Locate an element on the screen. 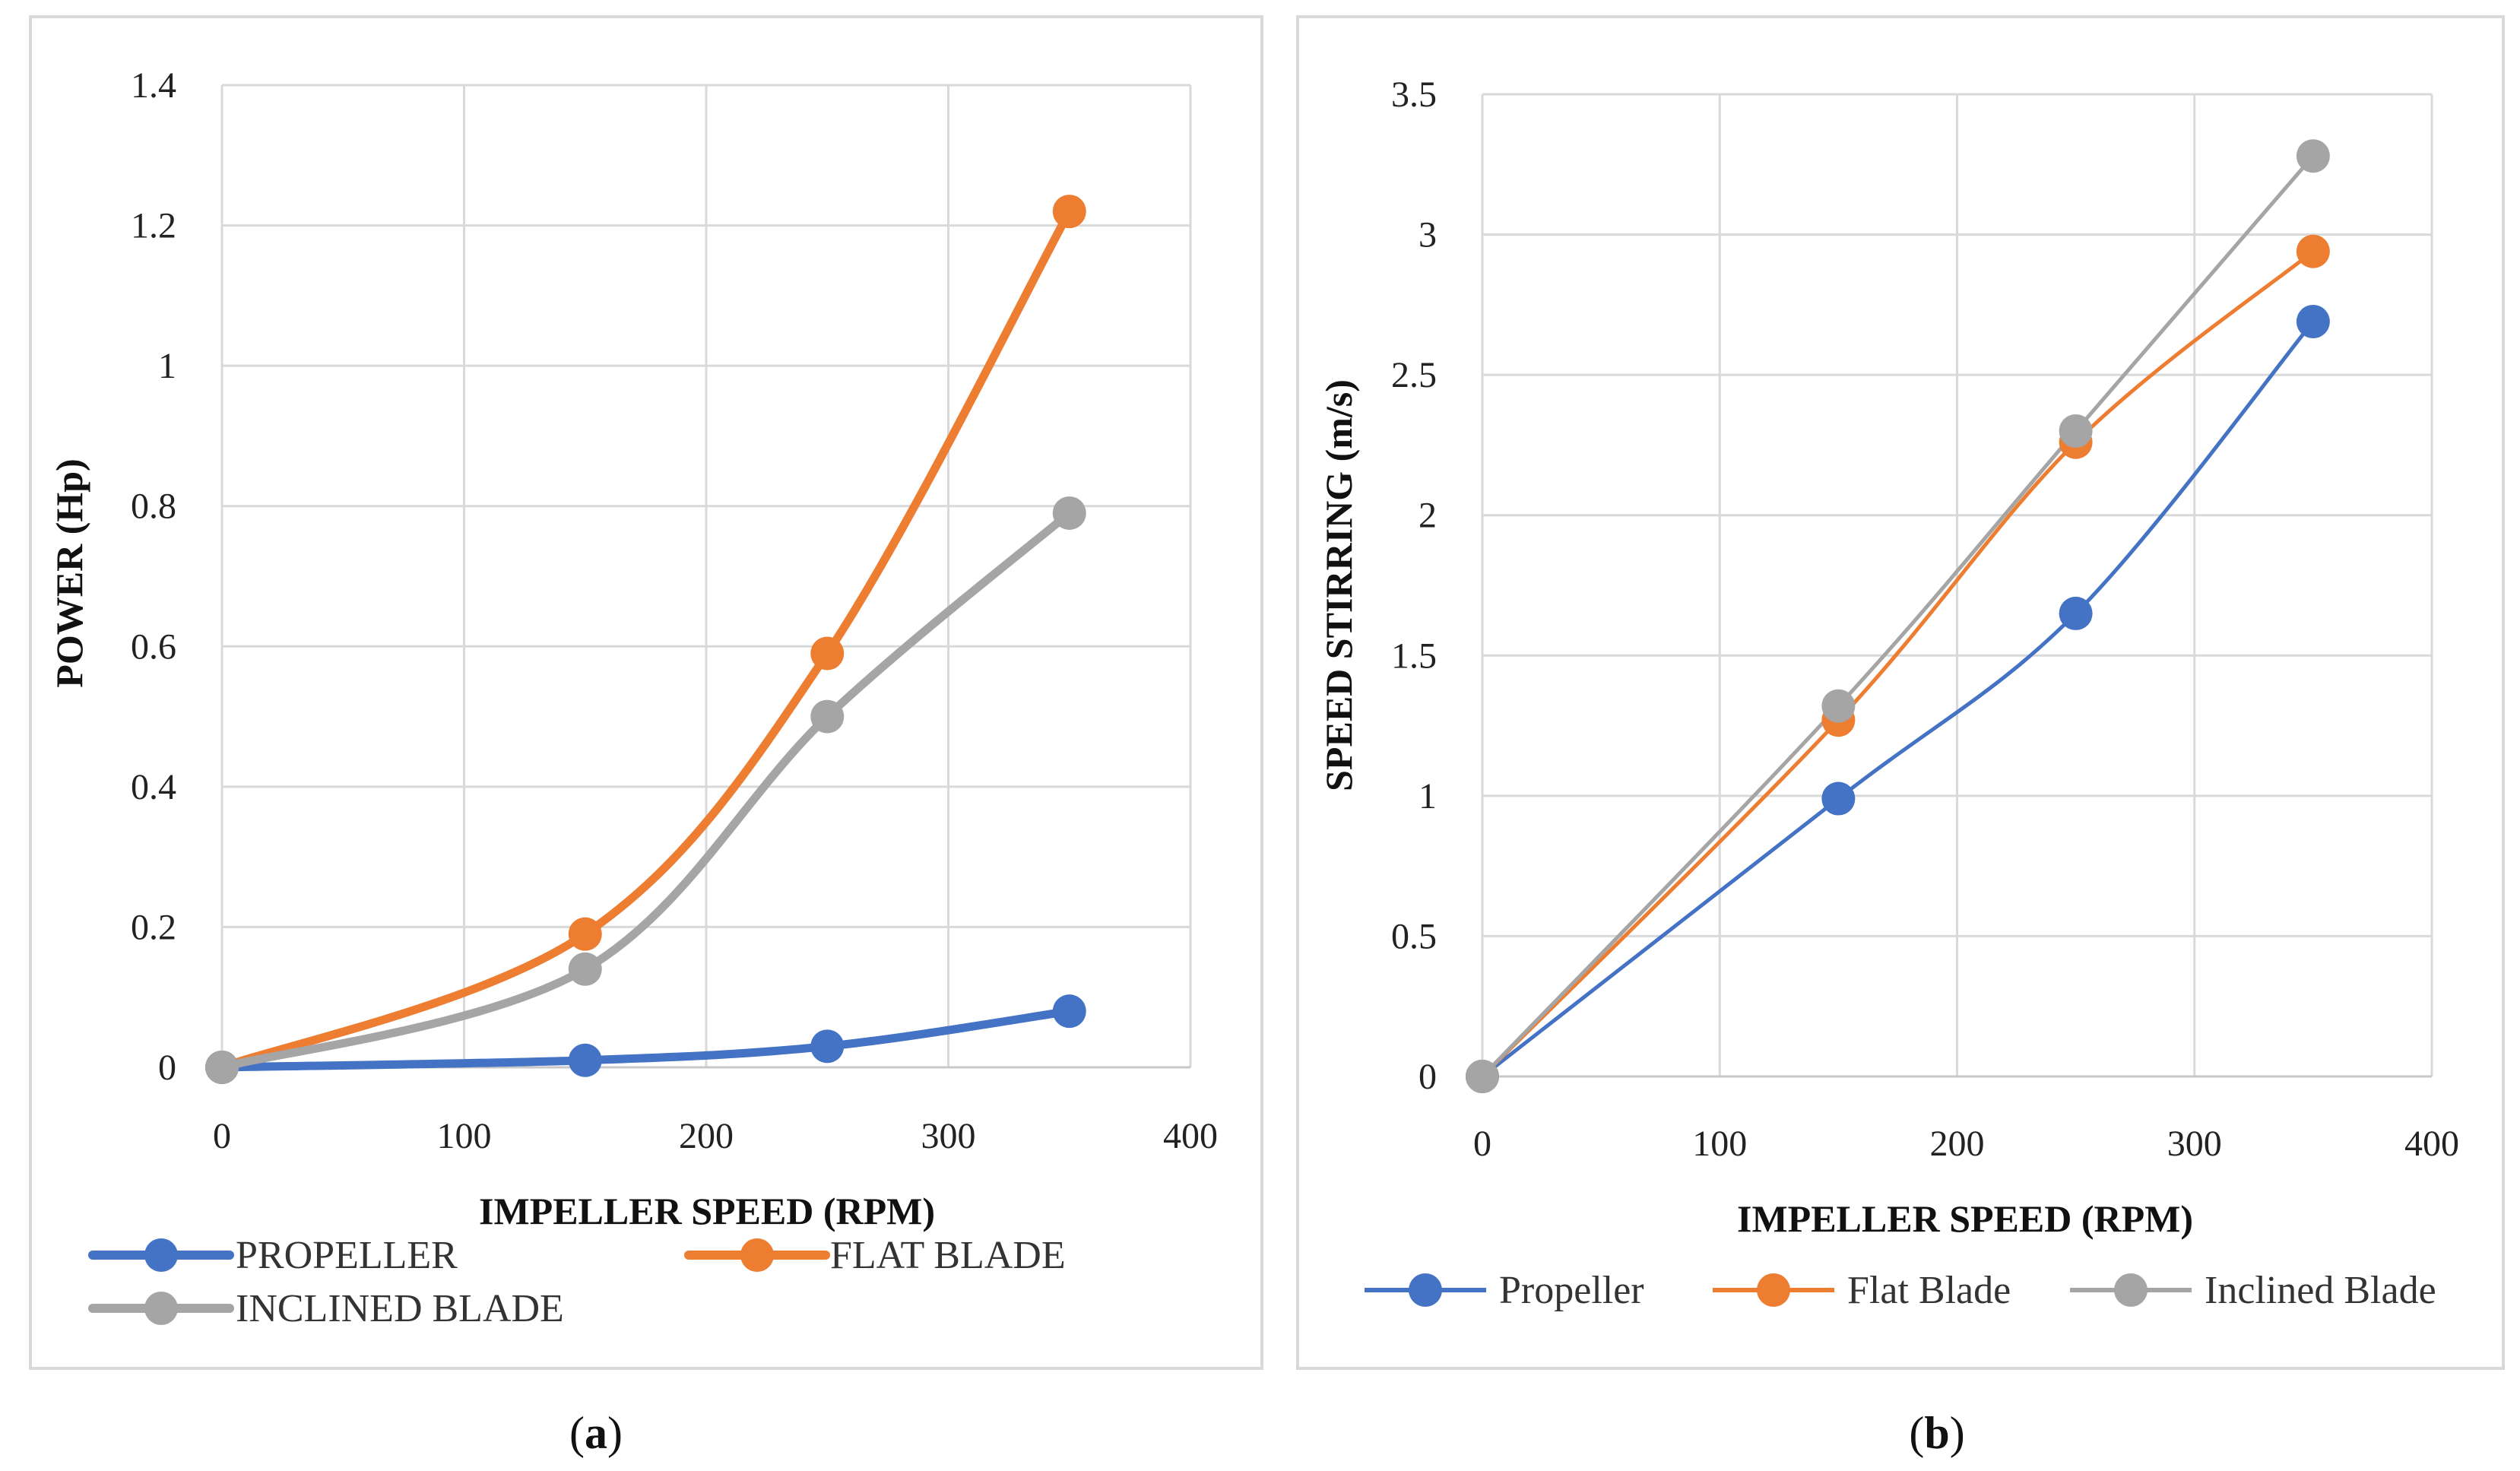 This screenshot has height=1471, width=2520. legend-item-inclined-blade: Inclined Blade is located at coordinates (2253, 1290).